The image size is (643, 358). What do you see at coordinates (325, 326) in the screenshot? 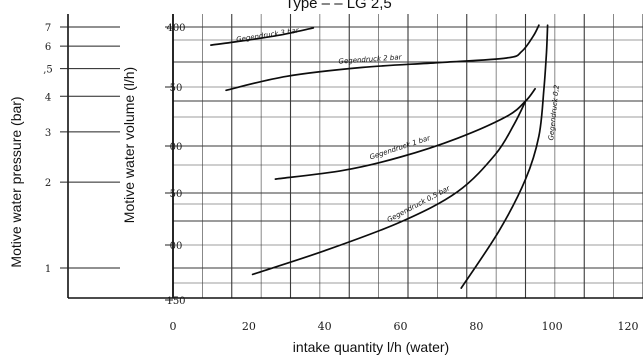
I see `x-tick-label: 40` at bounding box center [325, 326].